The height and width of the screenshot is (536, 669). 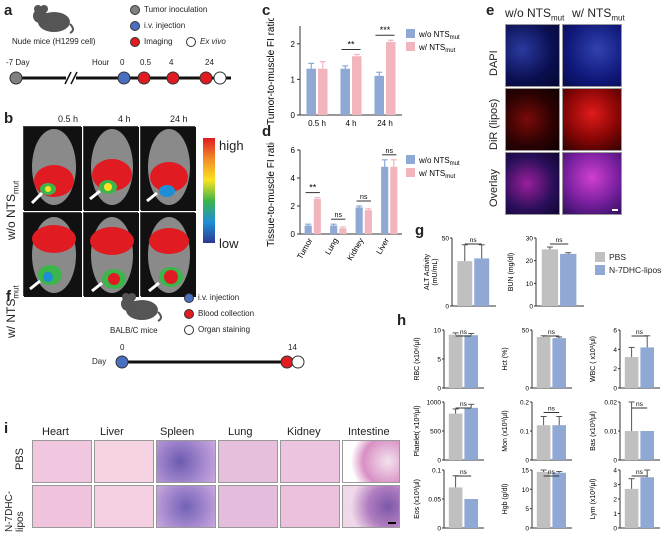 What do you see at coordinates (226, 313) in the screenshot?
I see `f-legend-blood-collection: Blood collection` at bounding box center [226, 313].